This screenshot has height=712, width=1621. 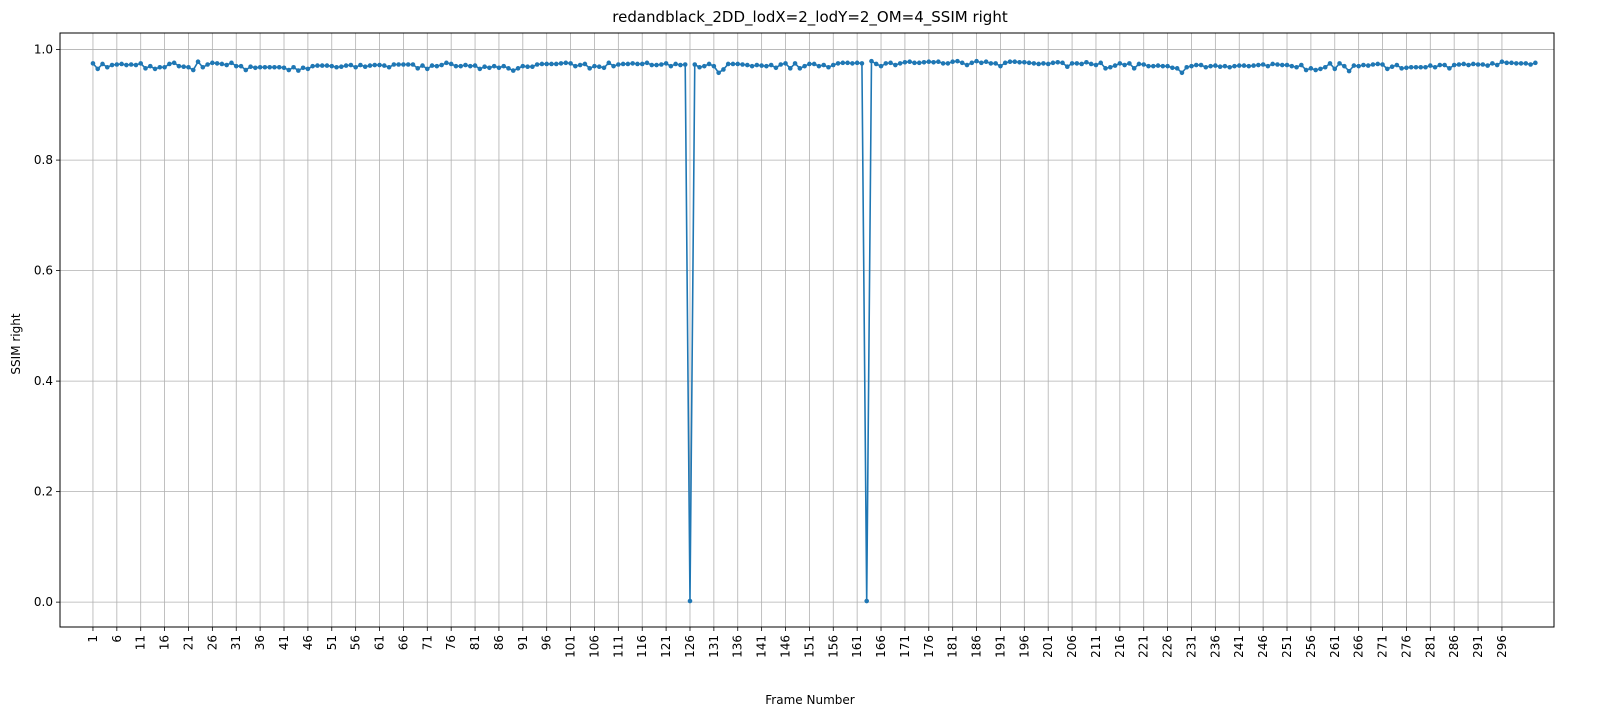 What do you see at coordinates (1000, 646) in the screenshot?
I see `x-tick-label: 191` at bounding box center [1000, 646].